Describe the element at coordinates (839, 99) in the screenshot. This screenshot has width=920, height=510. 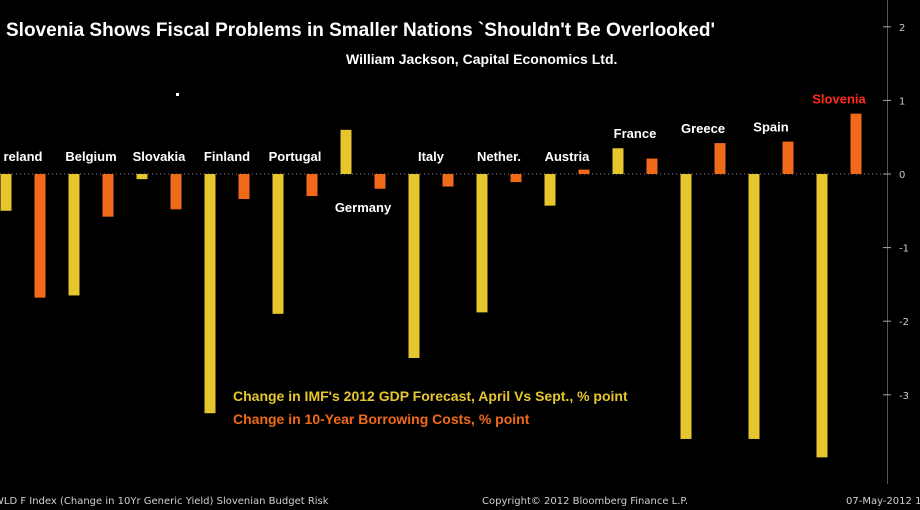
I see `category-label: Slovenia` at that location.